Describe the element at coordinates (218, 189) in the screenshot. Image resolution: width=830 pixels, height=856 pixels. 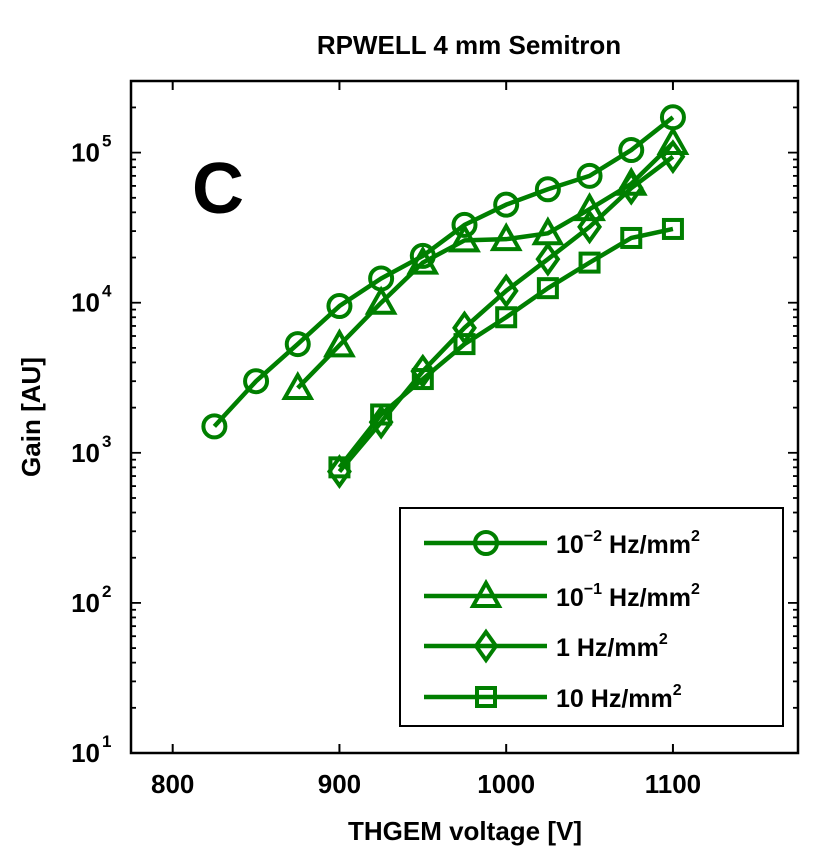
I see `panel-letter: C` at that location.